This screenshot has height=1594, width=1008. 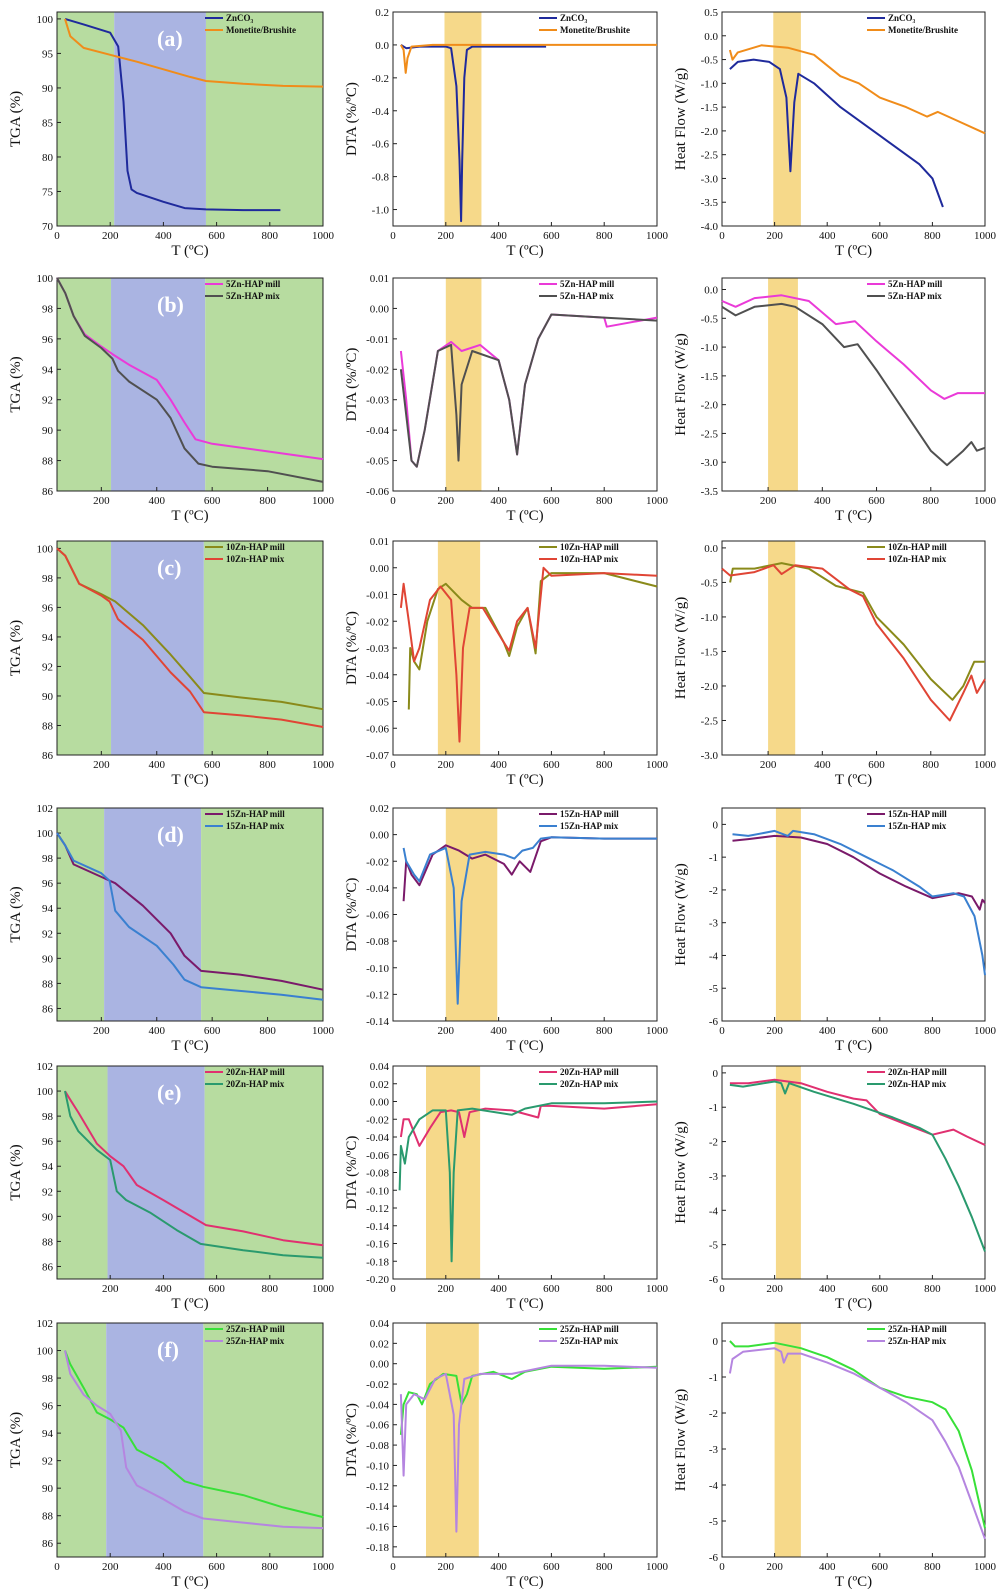 What do you see at coordinates (48, 1242) in the screenshot?
I see `y-tick-label: 88` at bounding box center [48, 1242].